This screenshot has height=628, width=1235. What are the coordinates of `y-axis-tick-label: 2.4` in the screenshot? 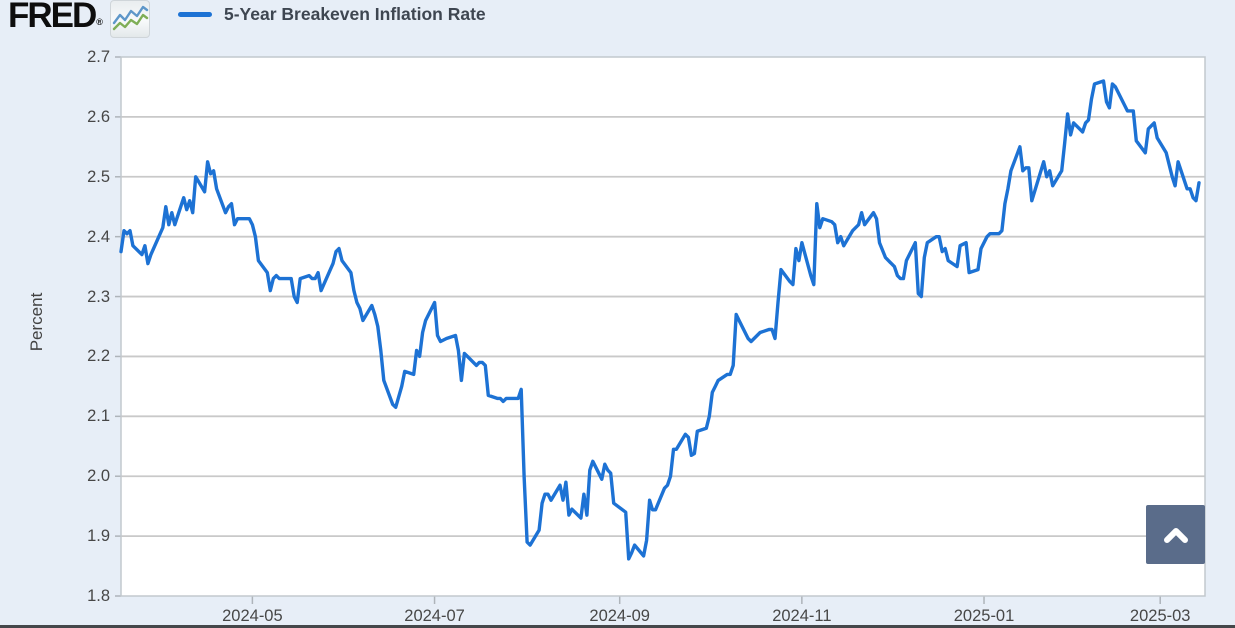 It's located at (98, 236).